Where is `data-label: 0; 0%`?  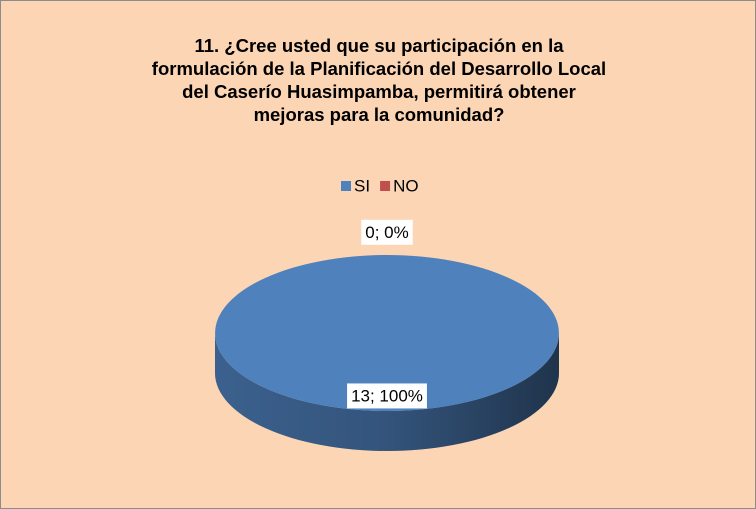 data-label: 0; 0% is located at coordinates (386, 232).